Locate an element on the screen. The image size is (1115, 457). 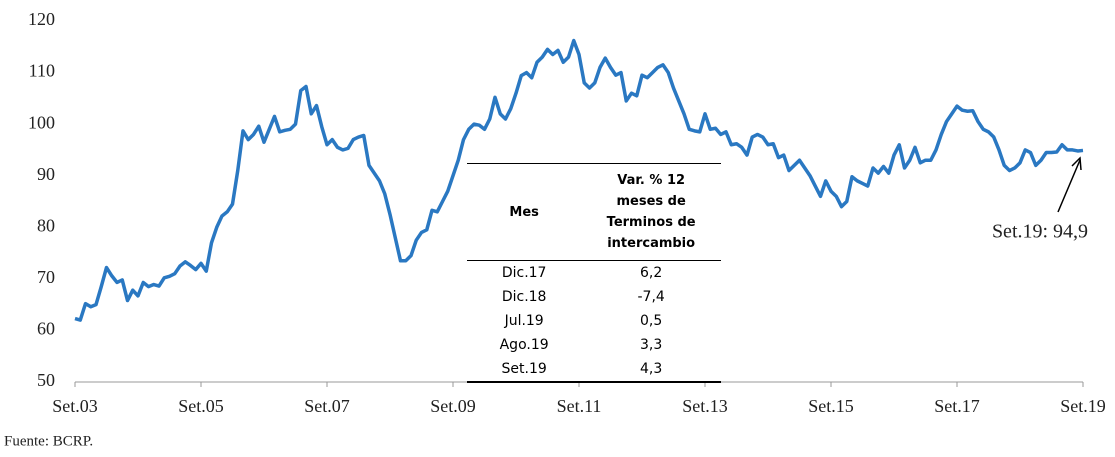
table-cell: 4,3 is located at coordinates (651, 370).